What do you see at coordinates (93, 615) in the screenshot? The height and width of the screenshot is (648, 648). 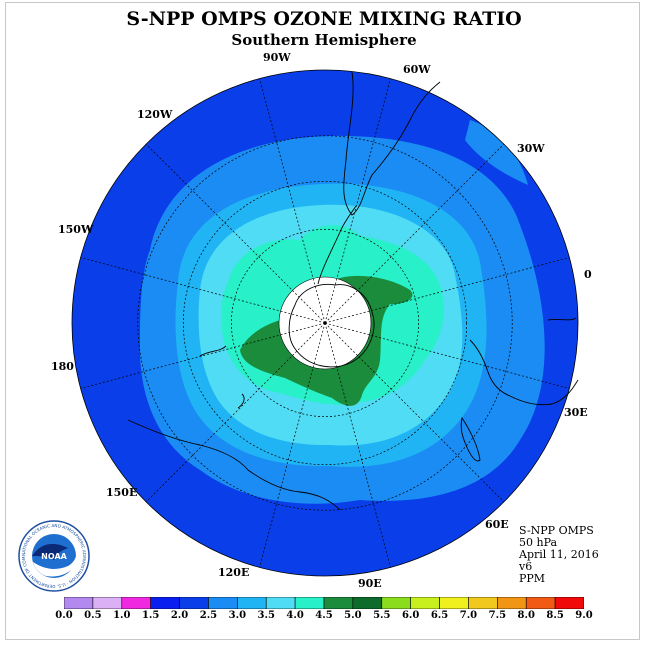 I see `colorbar-tick-label: 0.5` at bounding box center [93, 615].